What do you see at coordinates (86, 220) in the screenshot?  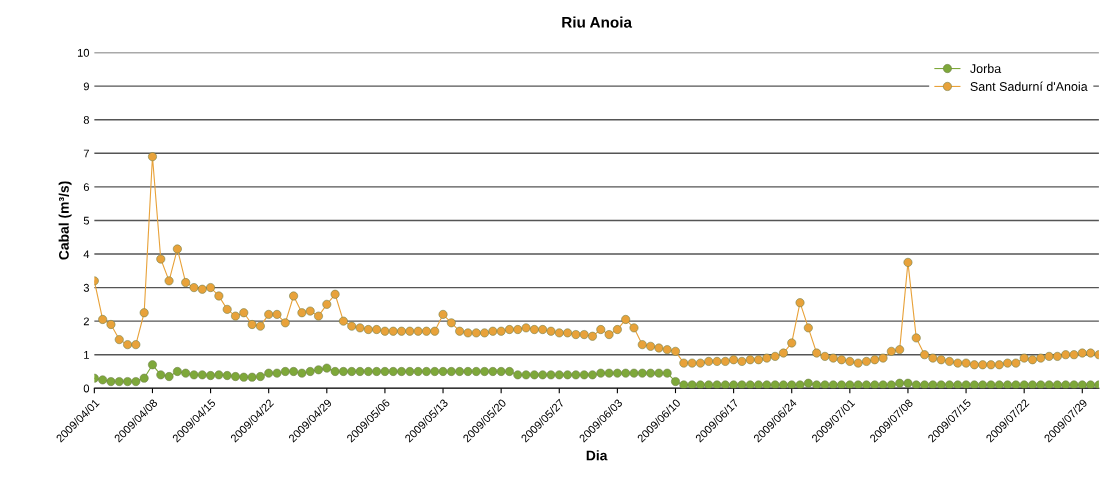 I see `y-tick-label: 5` at bounding box center [86, 220].